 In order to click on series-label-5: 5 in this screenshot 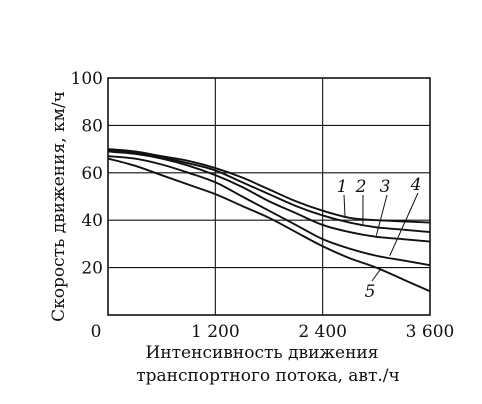, I will do `click(370, 292)`.